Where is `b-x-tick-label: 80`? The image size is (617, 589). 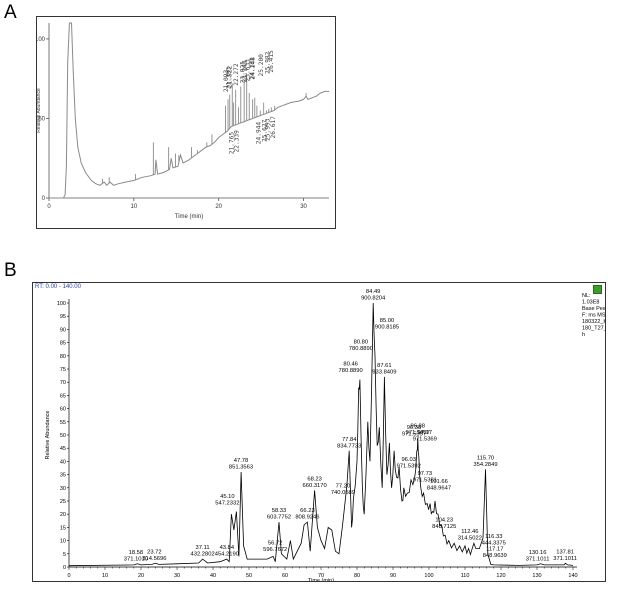
b-x-tick-label: 80 is located at coordinates (357, 576).